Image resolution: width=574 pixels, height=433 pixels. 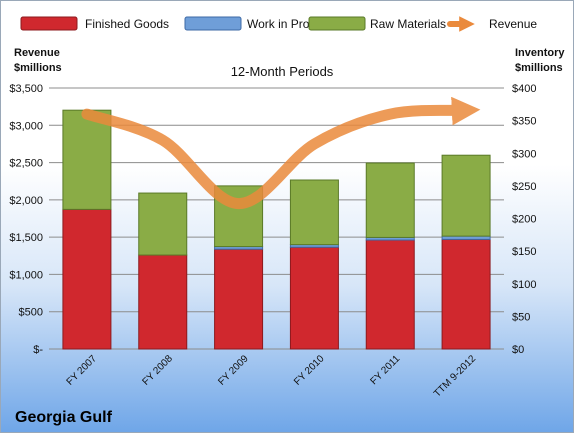 What do you see at coordinates (26, 201) in the screenshot?
I see `left-axis-tick-label: $2,000` at bounding box center [26, 201].